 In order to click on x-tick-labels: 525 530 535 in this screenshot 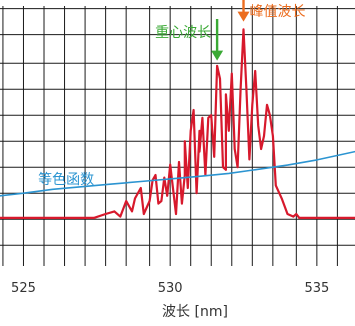, I will do `click(170, 288)`.